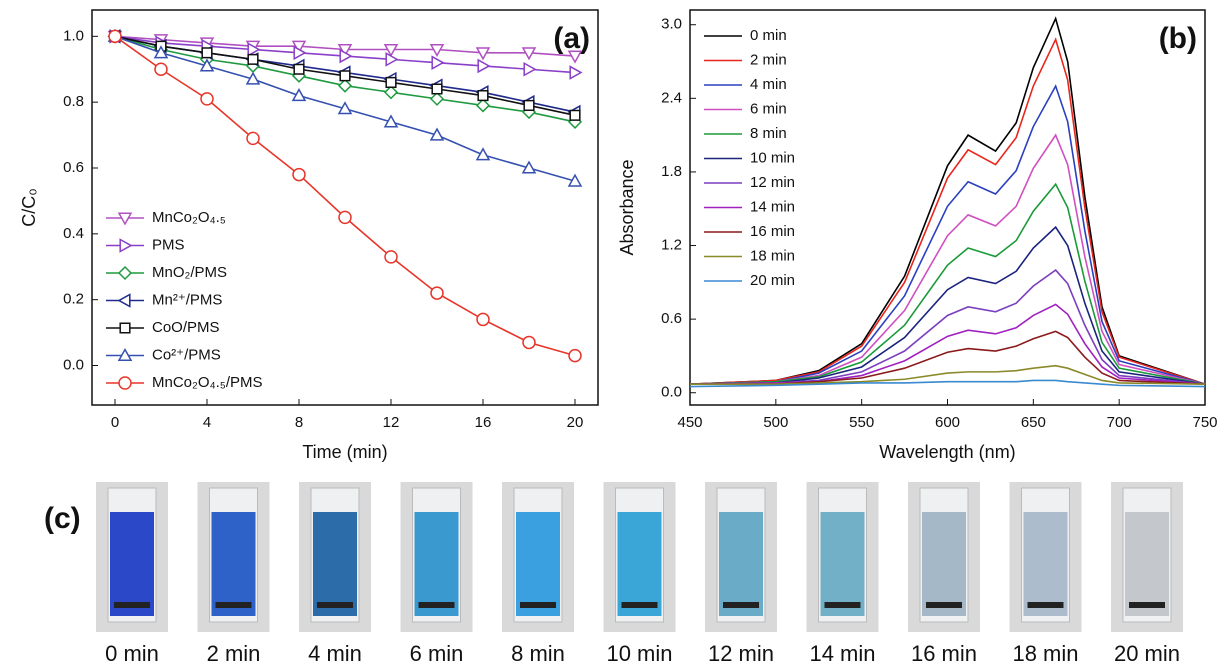  I want to click on caption: 14 min, so click(842, 653).